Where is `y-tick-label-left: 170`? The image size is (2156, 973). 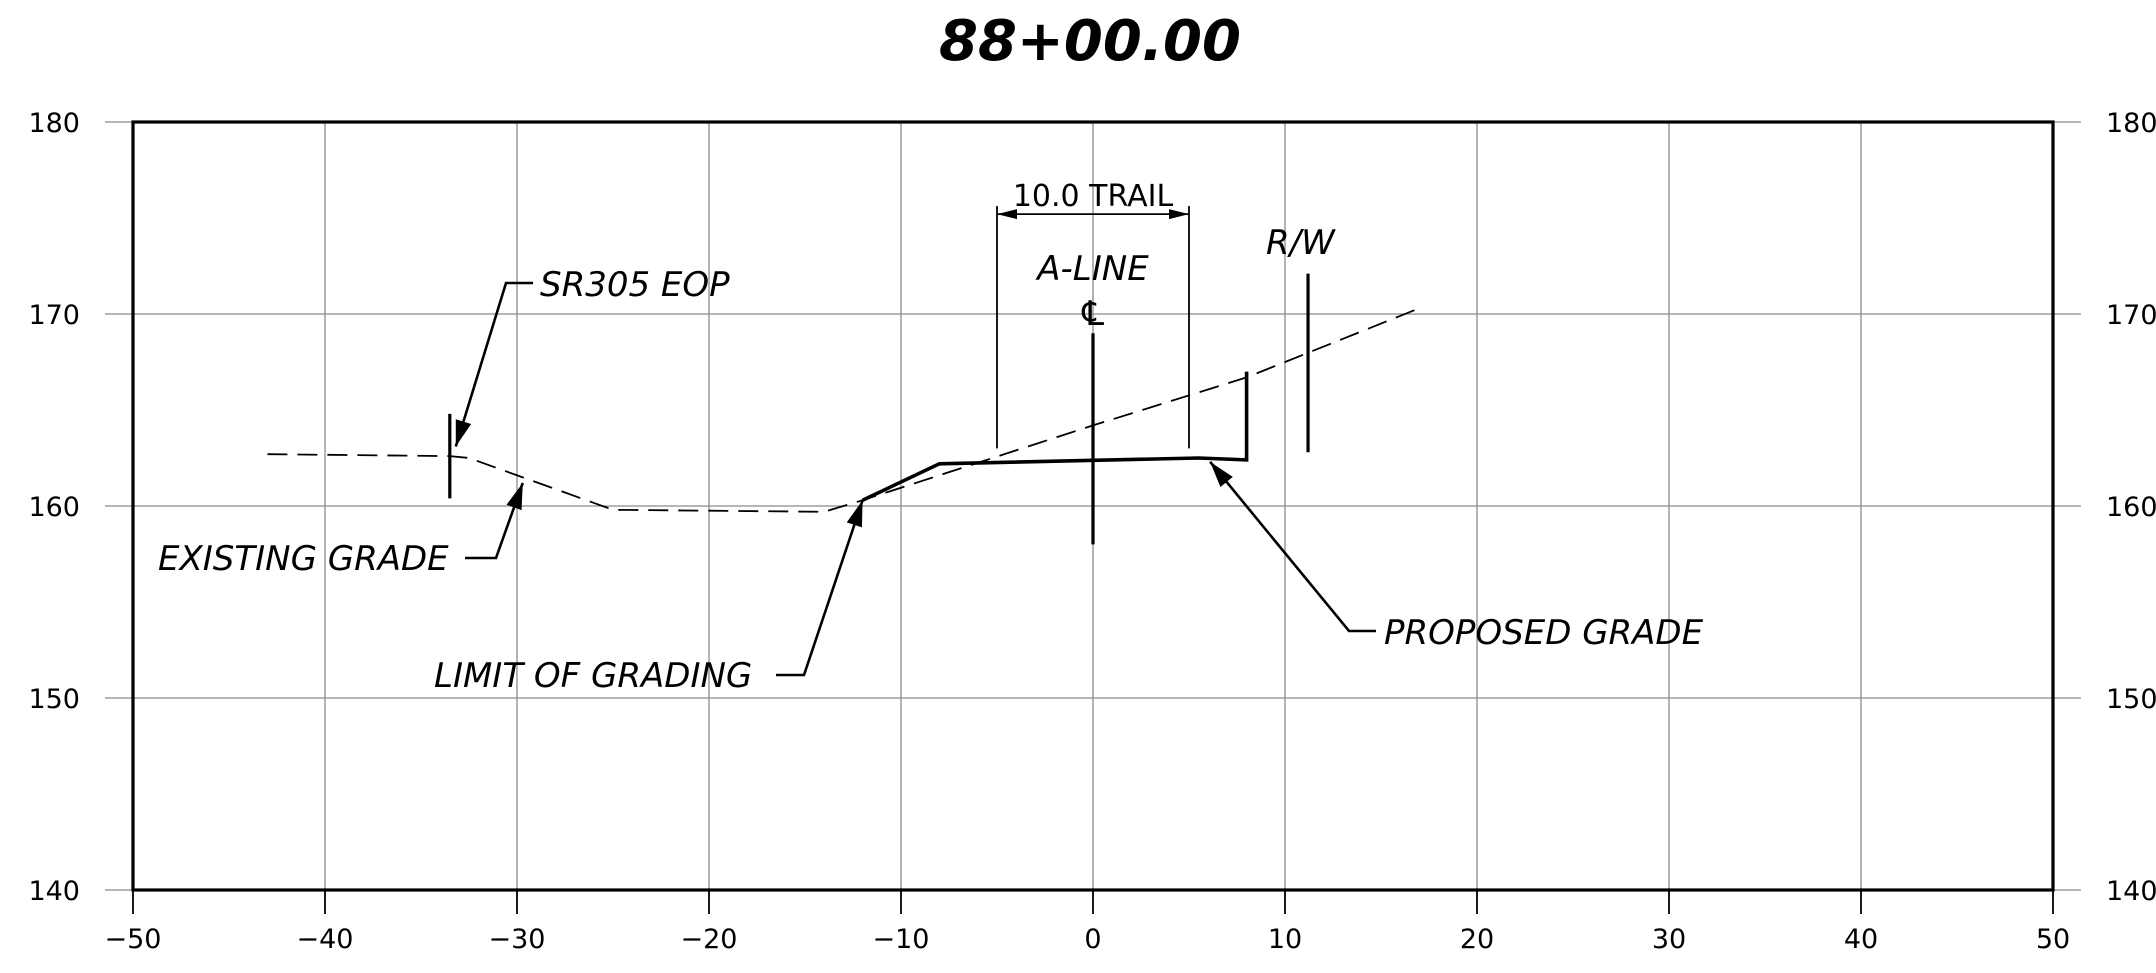 y-tick-label-left: 170 is located at coordinates (54, 315).